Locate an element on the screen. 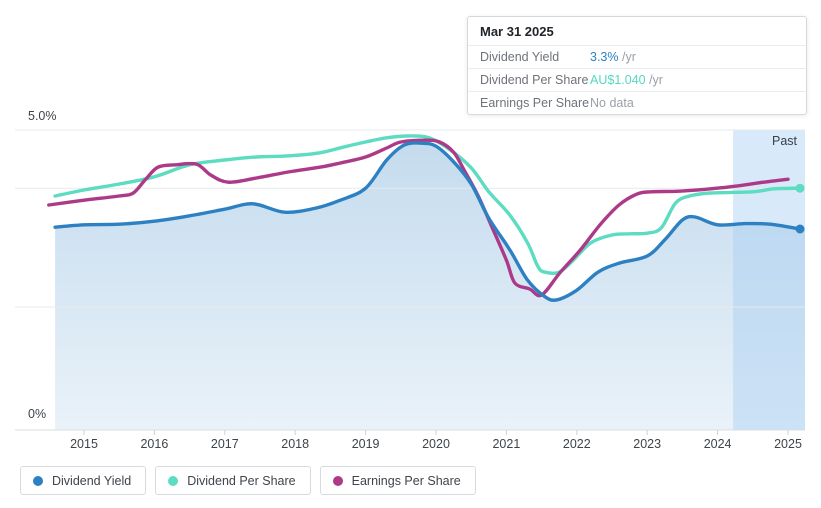 This screenshot has width=821, height=508. earnings-per-share-dot-icon is located at coordinates (337, 480).